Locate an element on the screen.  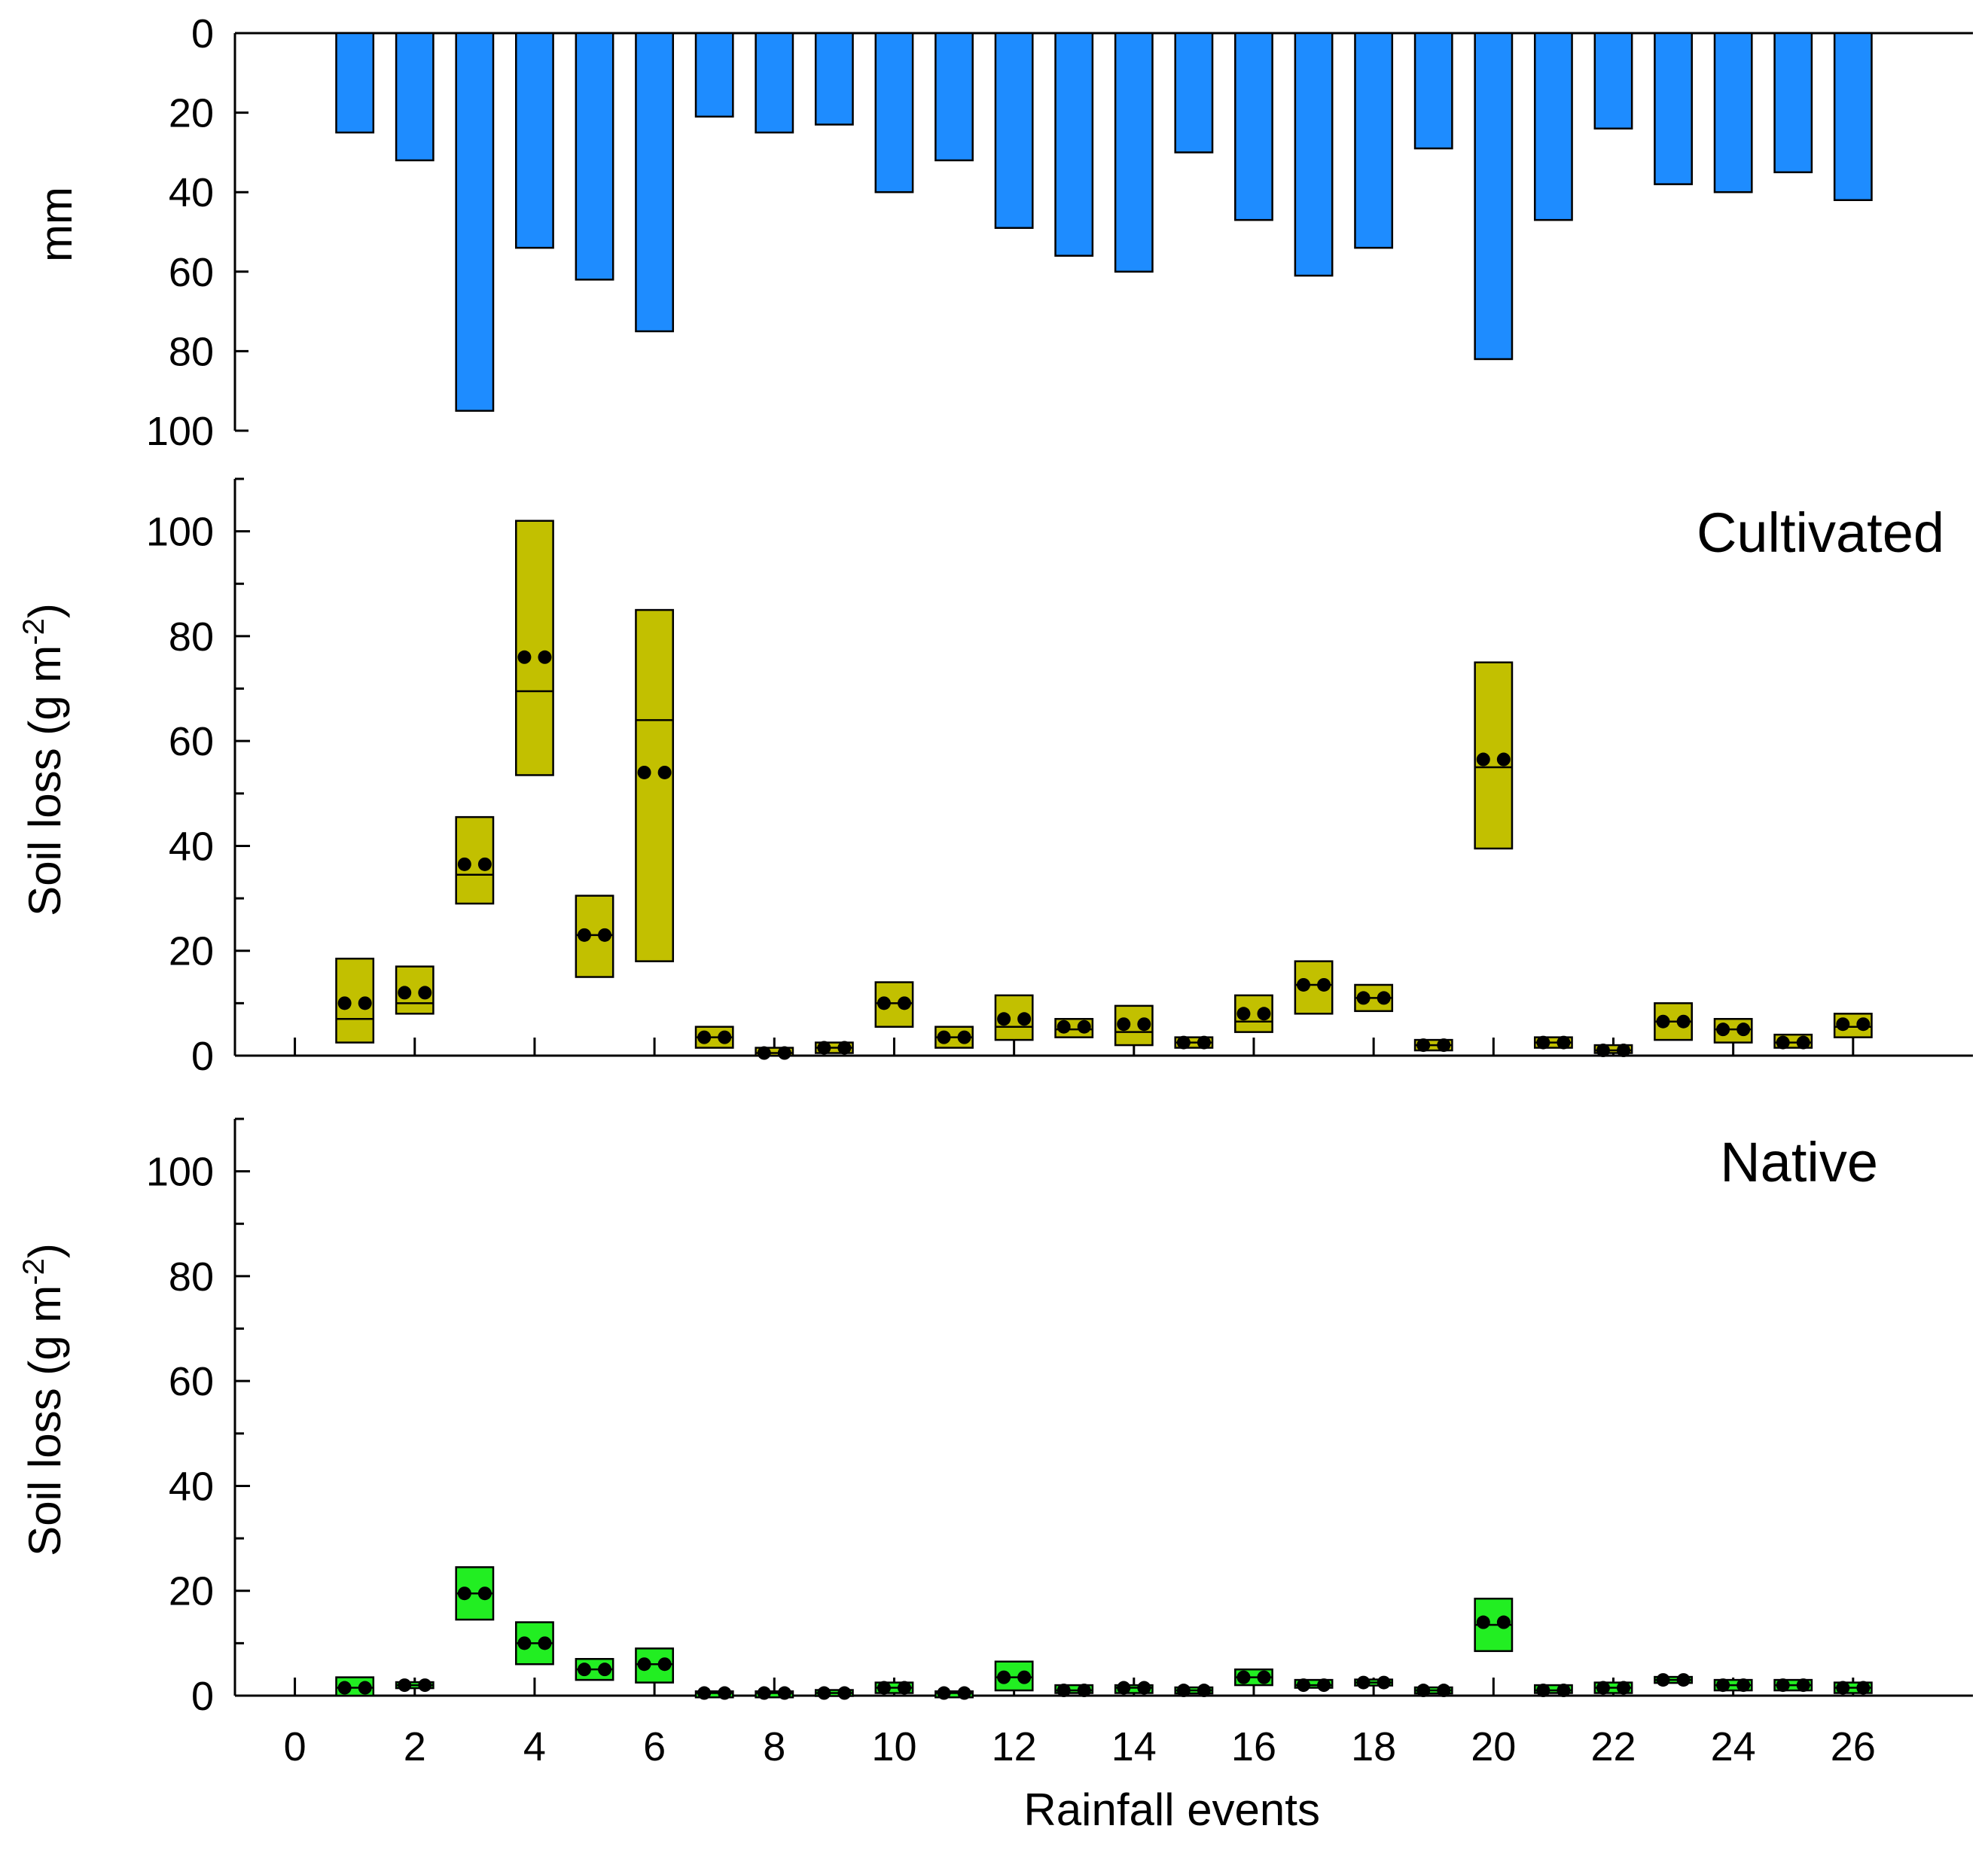
native-y-tick-label: 0 is located at coordinates (202, 1696).